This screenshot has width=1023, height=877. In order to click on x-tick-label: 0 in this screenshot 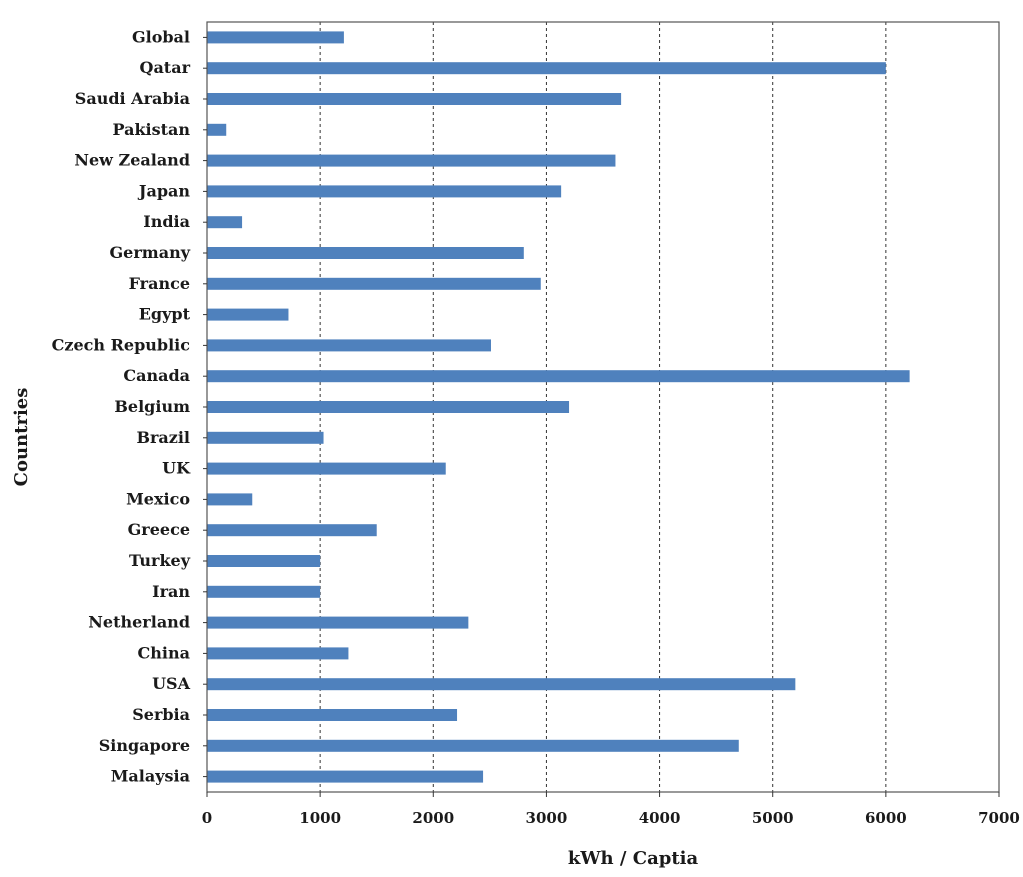, I will do `click(207, 818)`.